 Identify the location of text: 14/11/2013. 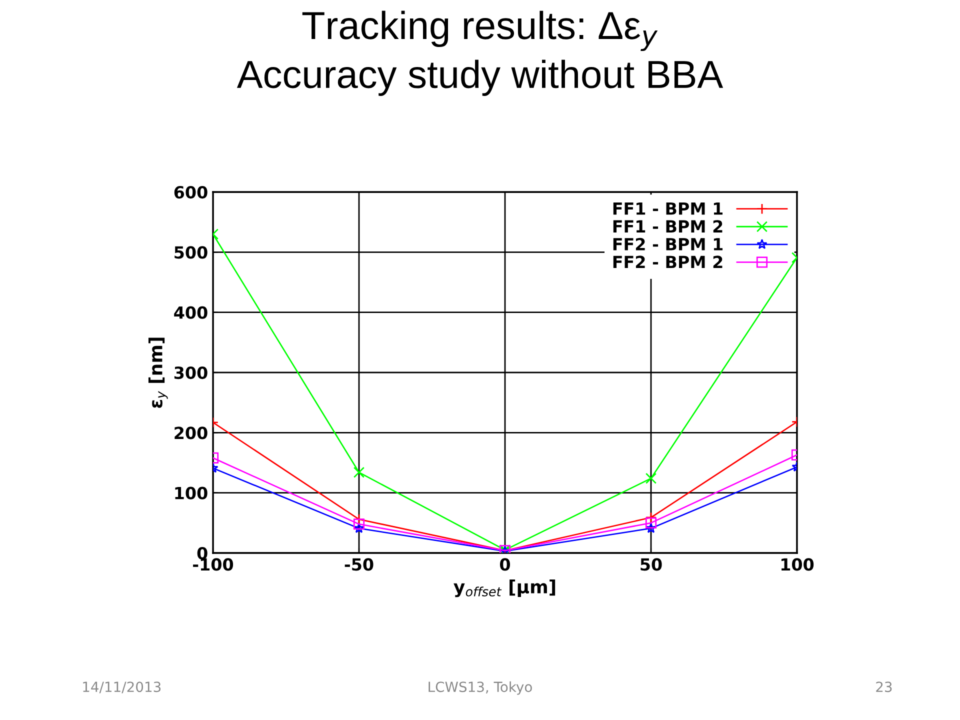
(122, 688).